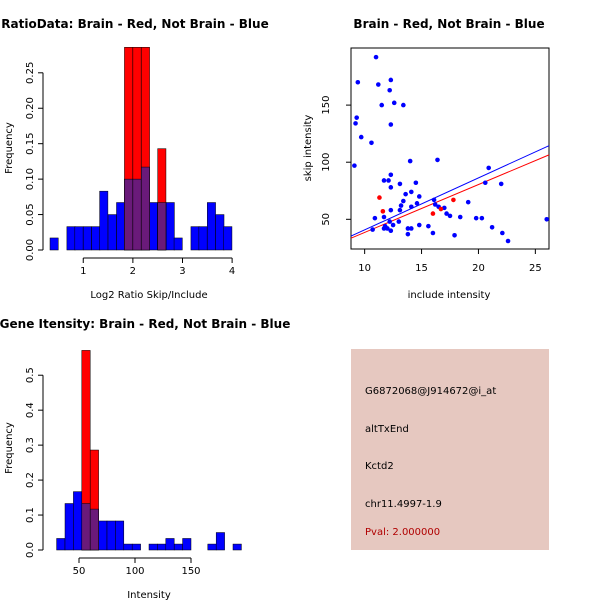 This screenshot has height=600, width=600. What do you see at coordinates (421, 268) in the screenshot?
I see `scatter-x-tick-label: 15` at bounding box center [421, 268].